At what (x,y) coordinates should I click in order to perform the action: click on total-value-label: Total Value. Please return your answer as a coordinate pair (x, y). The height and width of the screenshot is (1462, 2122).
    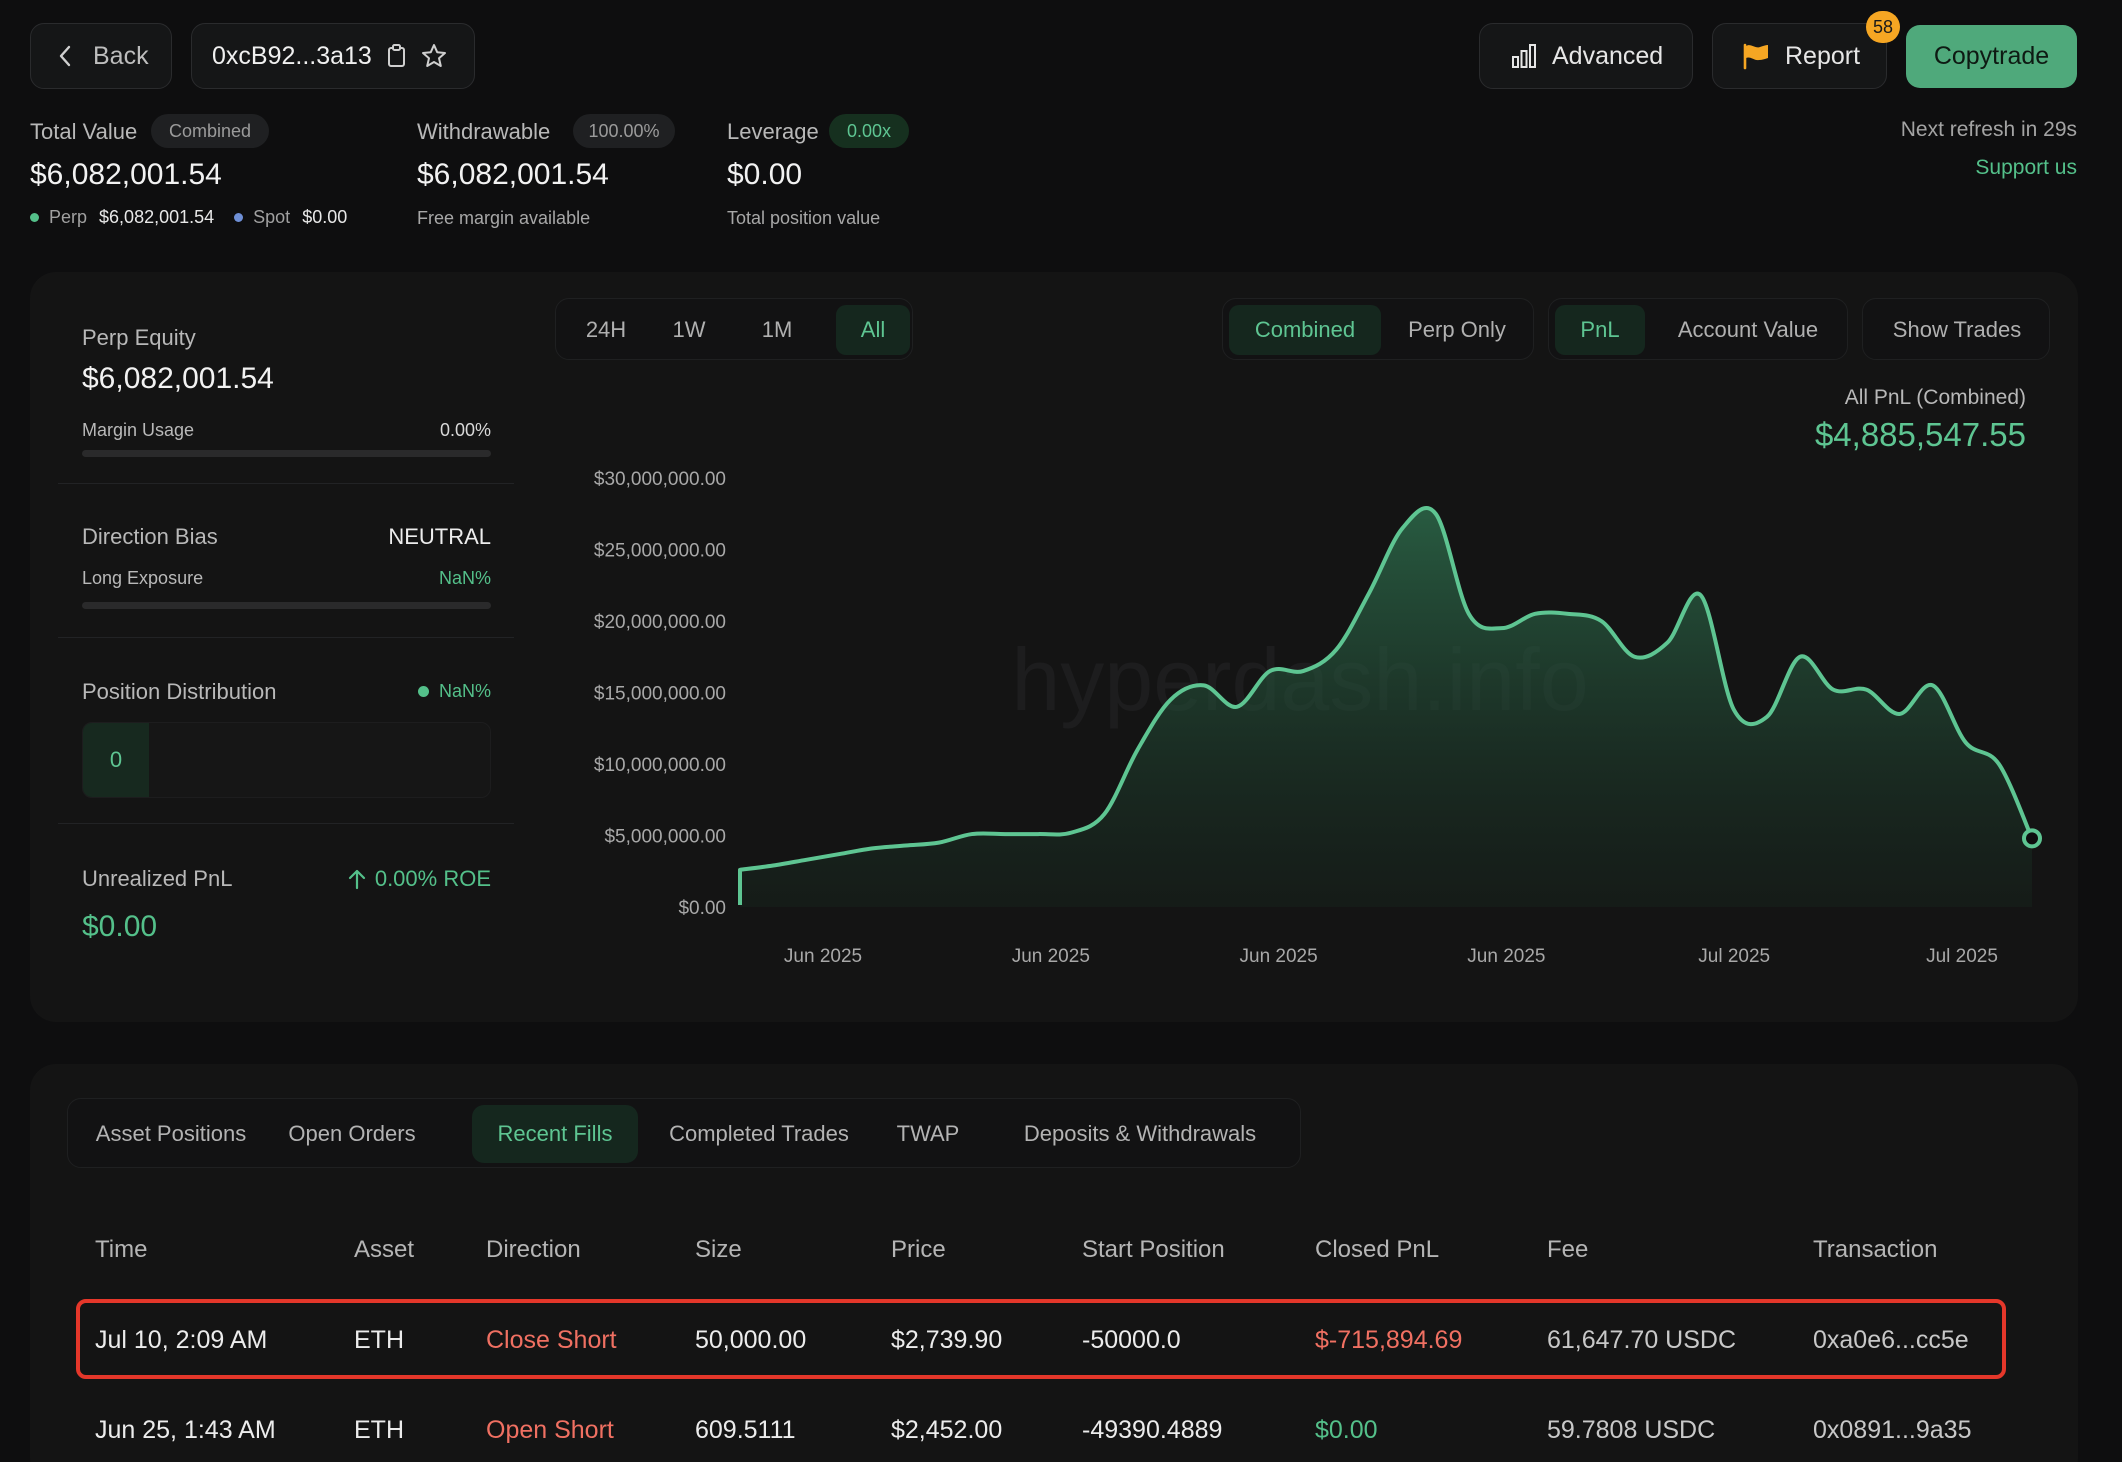
    Looking at the image, I should click on (84, 131).